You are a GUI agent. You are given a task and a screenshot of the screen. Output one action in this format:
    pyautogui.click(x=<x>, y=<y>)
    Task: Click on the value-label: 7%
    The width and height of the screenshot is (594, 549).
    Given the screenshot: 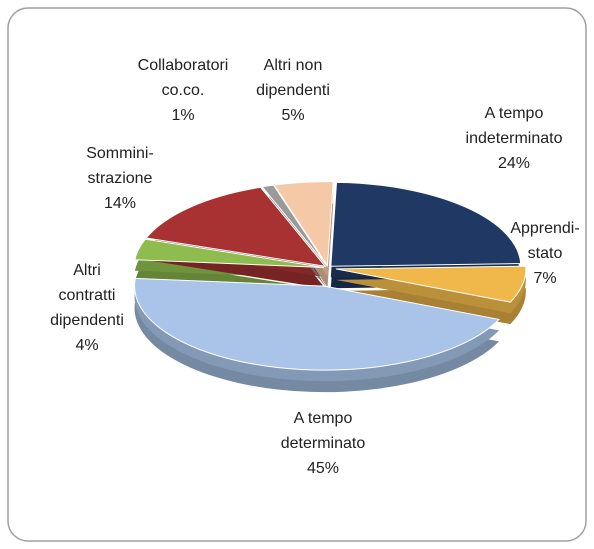 What is the action you would take?
    pyautogui.click(x=544, y=278)
    